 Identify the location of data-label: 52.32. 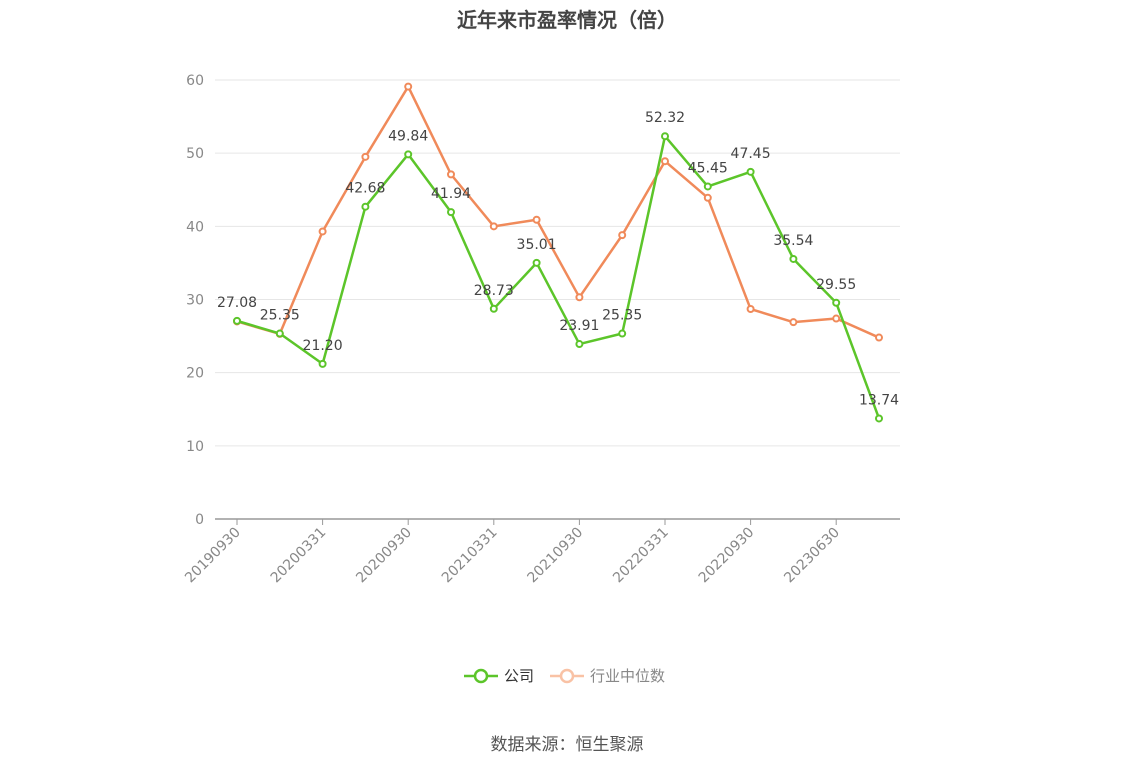
(665, 118).